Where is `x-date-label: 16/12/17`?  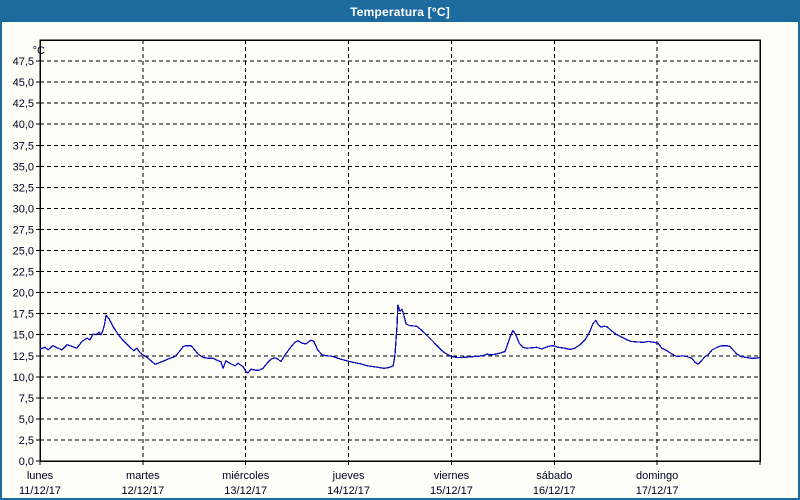 x-date-label: 16/12/17 is located at coordinates (554, 491).